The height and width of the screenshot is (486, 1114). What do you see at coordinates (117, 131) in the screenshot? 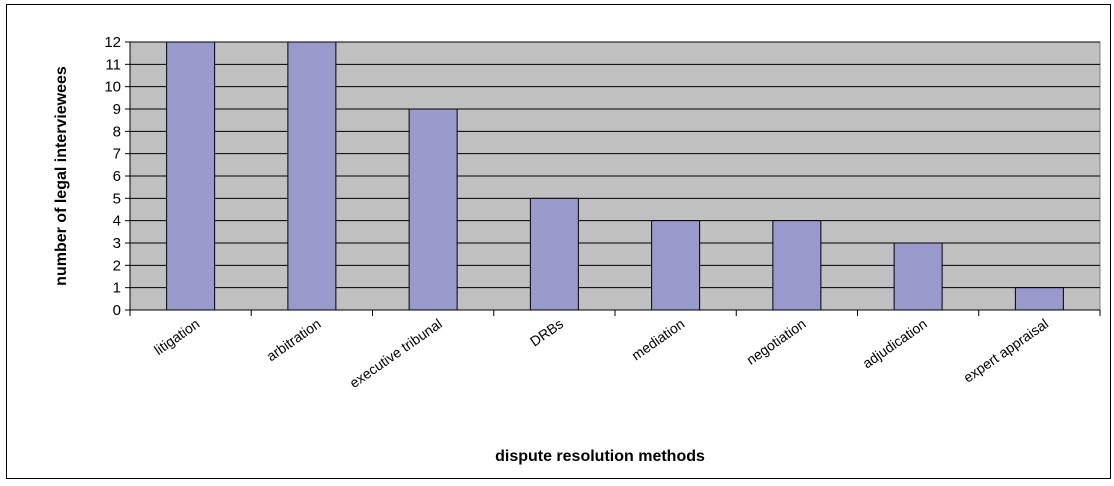
I see `y-tick-label: 8` at bounding box center [117, 131].